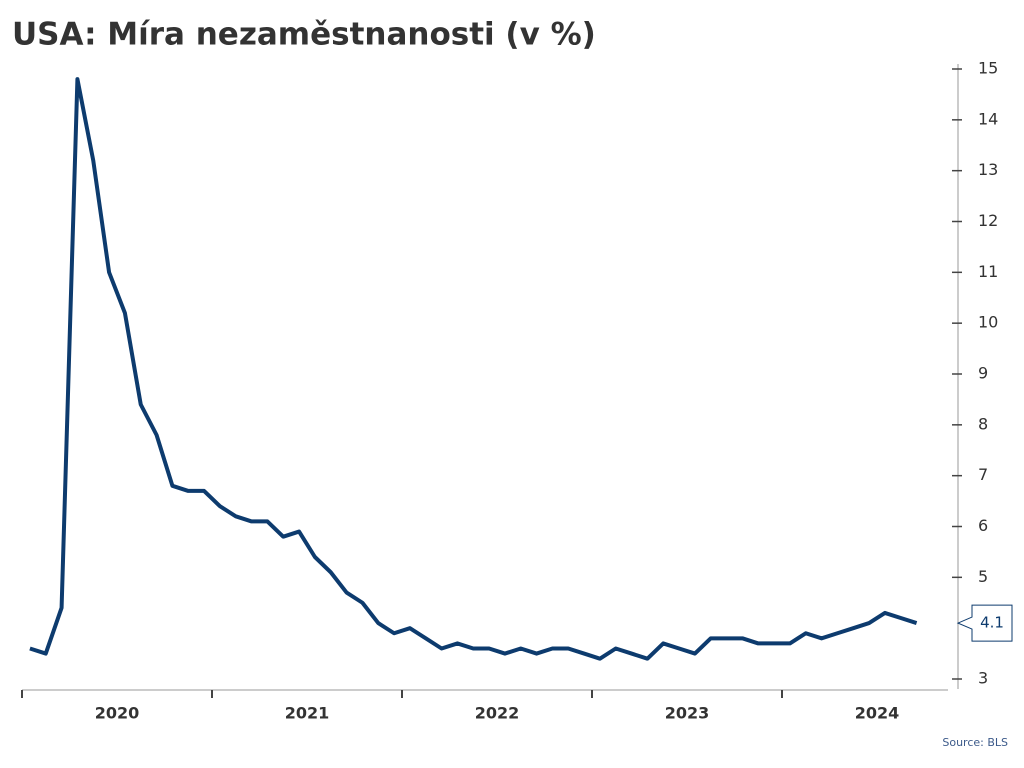 The height and width of the screenshot is (768, 1024). Describe the element at coordinates (988, 271) in the screenshot. I see `y-tick-label: 11` at that location.